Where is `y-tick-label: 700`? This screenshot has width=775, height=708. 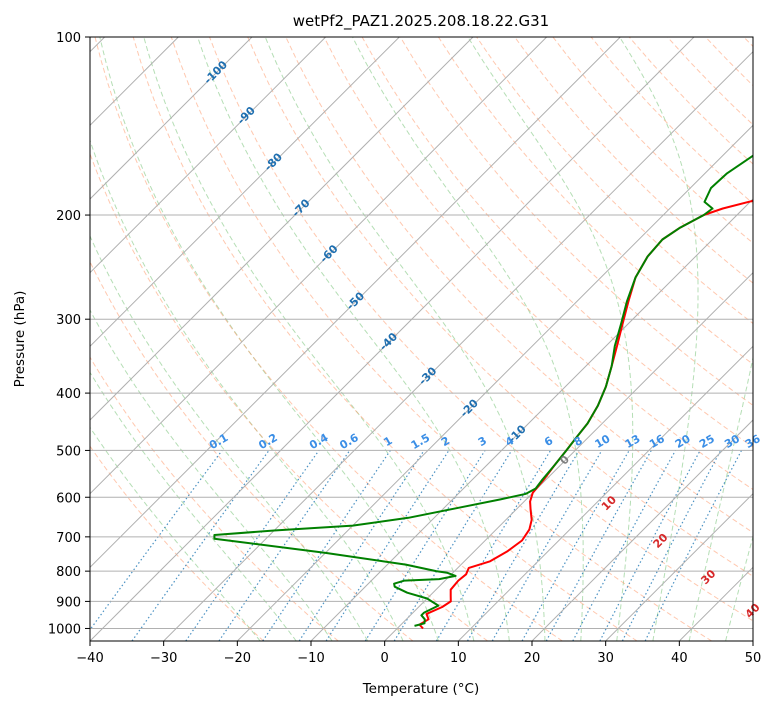
y-tick-label: 700 is located at coordinates (68, 538).